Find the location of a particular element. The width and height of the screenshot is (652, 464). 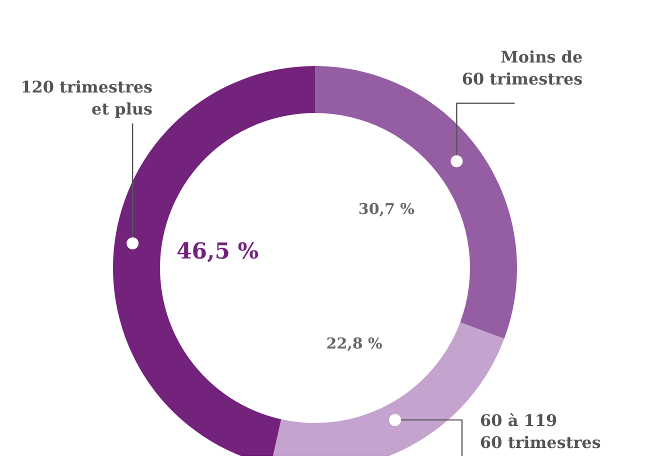

data-label: 46,5 % is located at coordinates (217, 251).